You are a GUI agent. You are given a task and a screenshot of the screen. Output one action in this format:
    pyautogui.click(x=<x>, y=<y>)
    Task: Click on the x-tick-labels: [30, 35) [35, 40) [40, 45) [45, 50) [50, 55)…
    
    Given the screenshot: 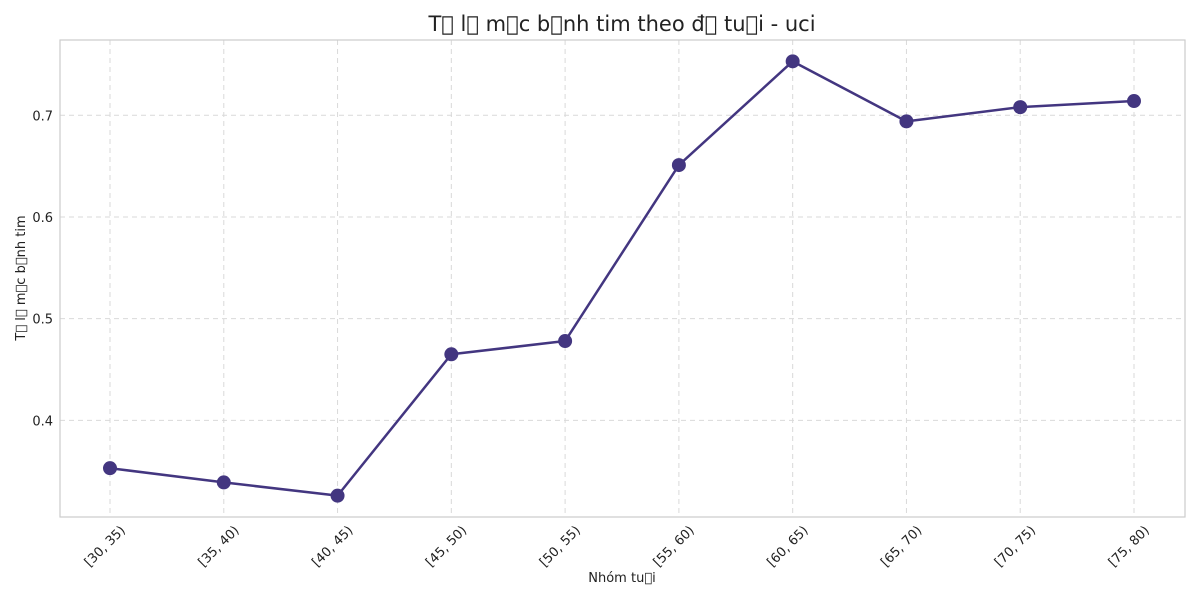 What is the action you would take?
    pyautogui.click(x=617, y=546)
    